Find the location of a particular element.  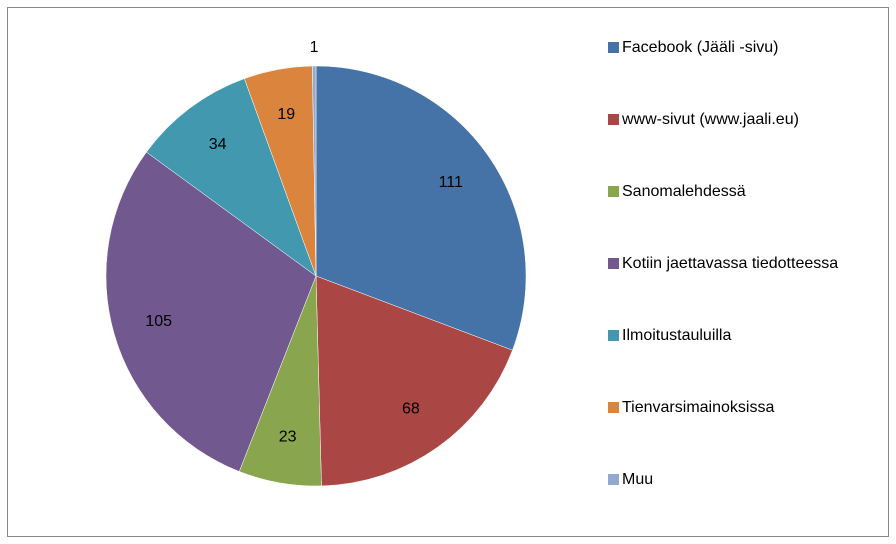

legend-label: Sanomalehdessä is located at coordinates (684, 191).